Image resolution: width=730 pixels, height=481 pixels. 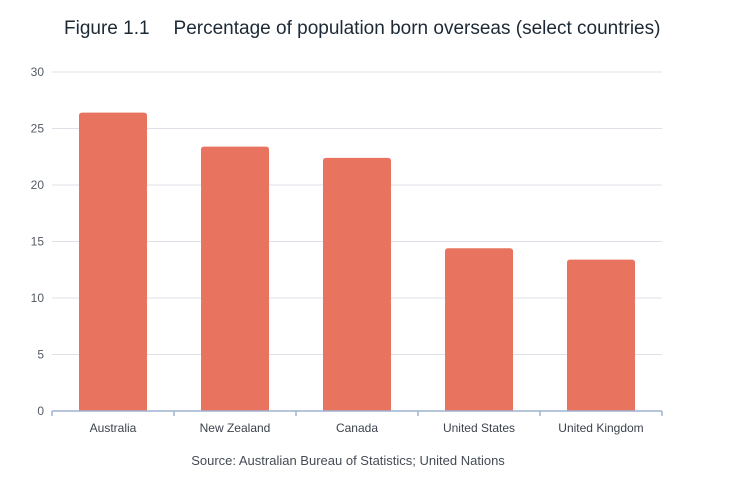 What do you see at coordinates (38, 72) in the screenshot?
I see `y-tick-label: 30` at bounding box center [38, 72].